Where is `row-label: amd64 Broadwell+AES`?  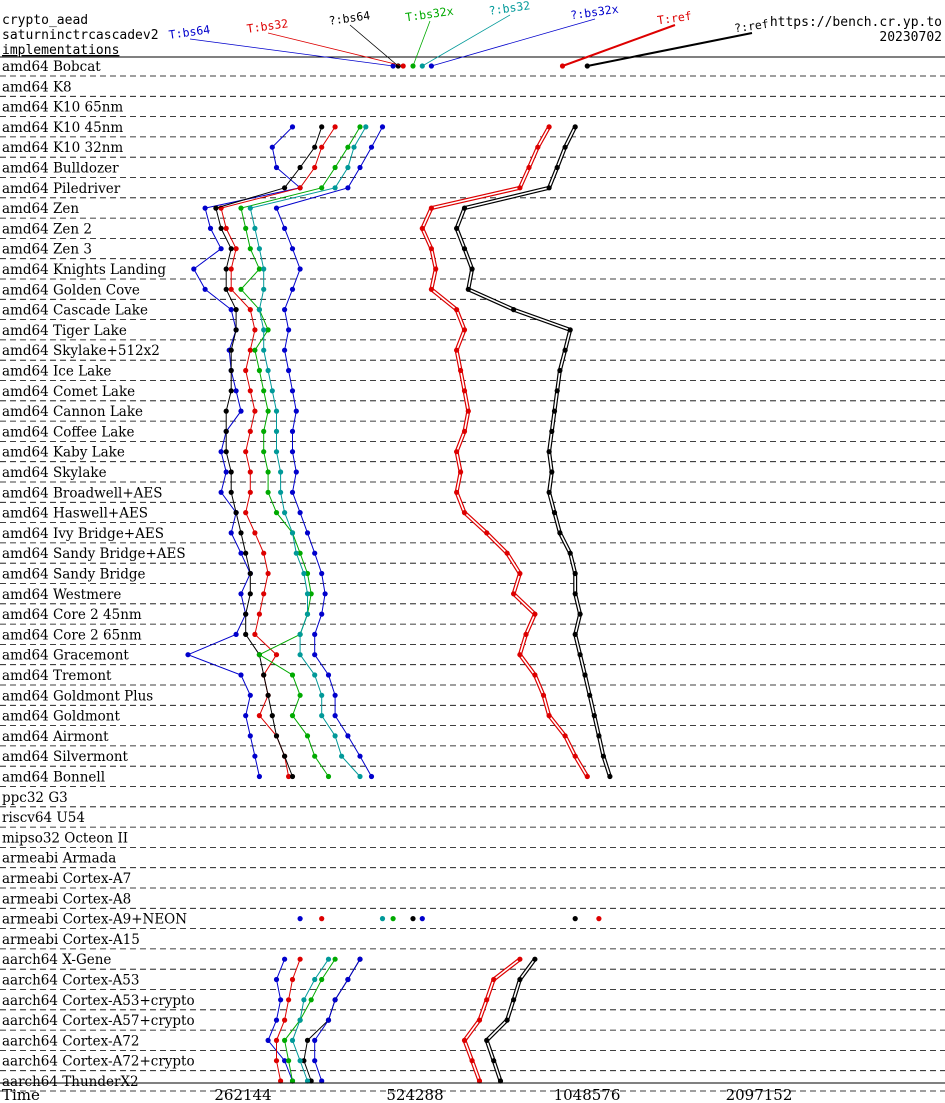 row-label: amd64 Broadwell+AES is located at coordinates (82, 493).